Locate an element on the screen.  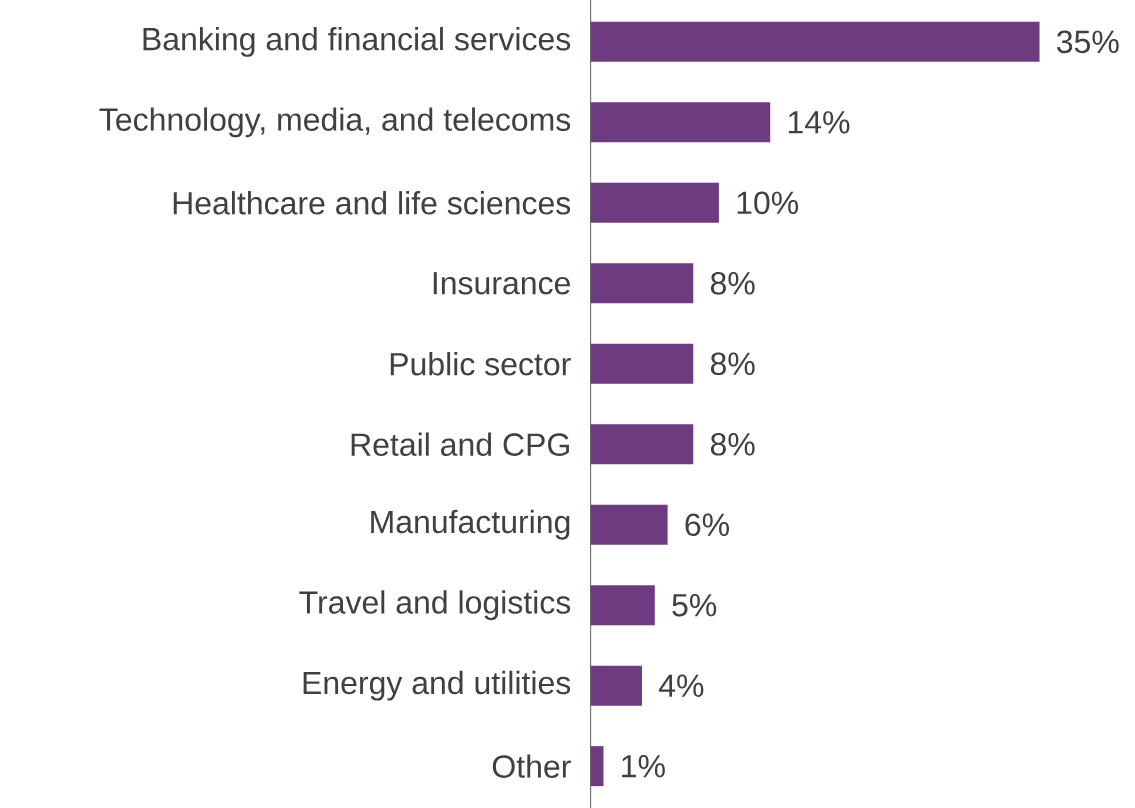
data-label: 14% is located at coordinates (819, 122).